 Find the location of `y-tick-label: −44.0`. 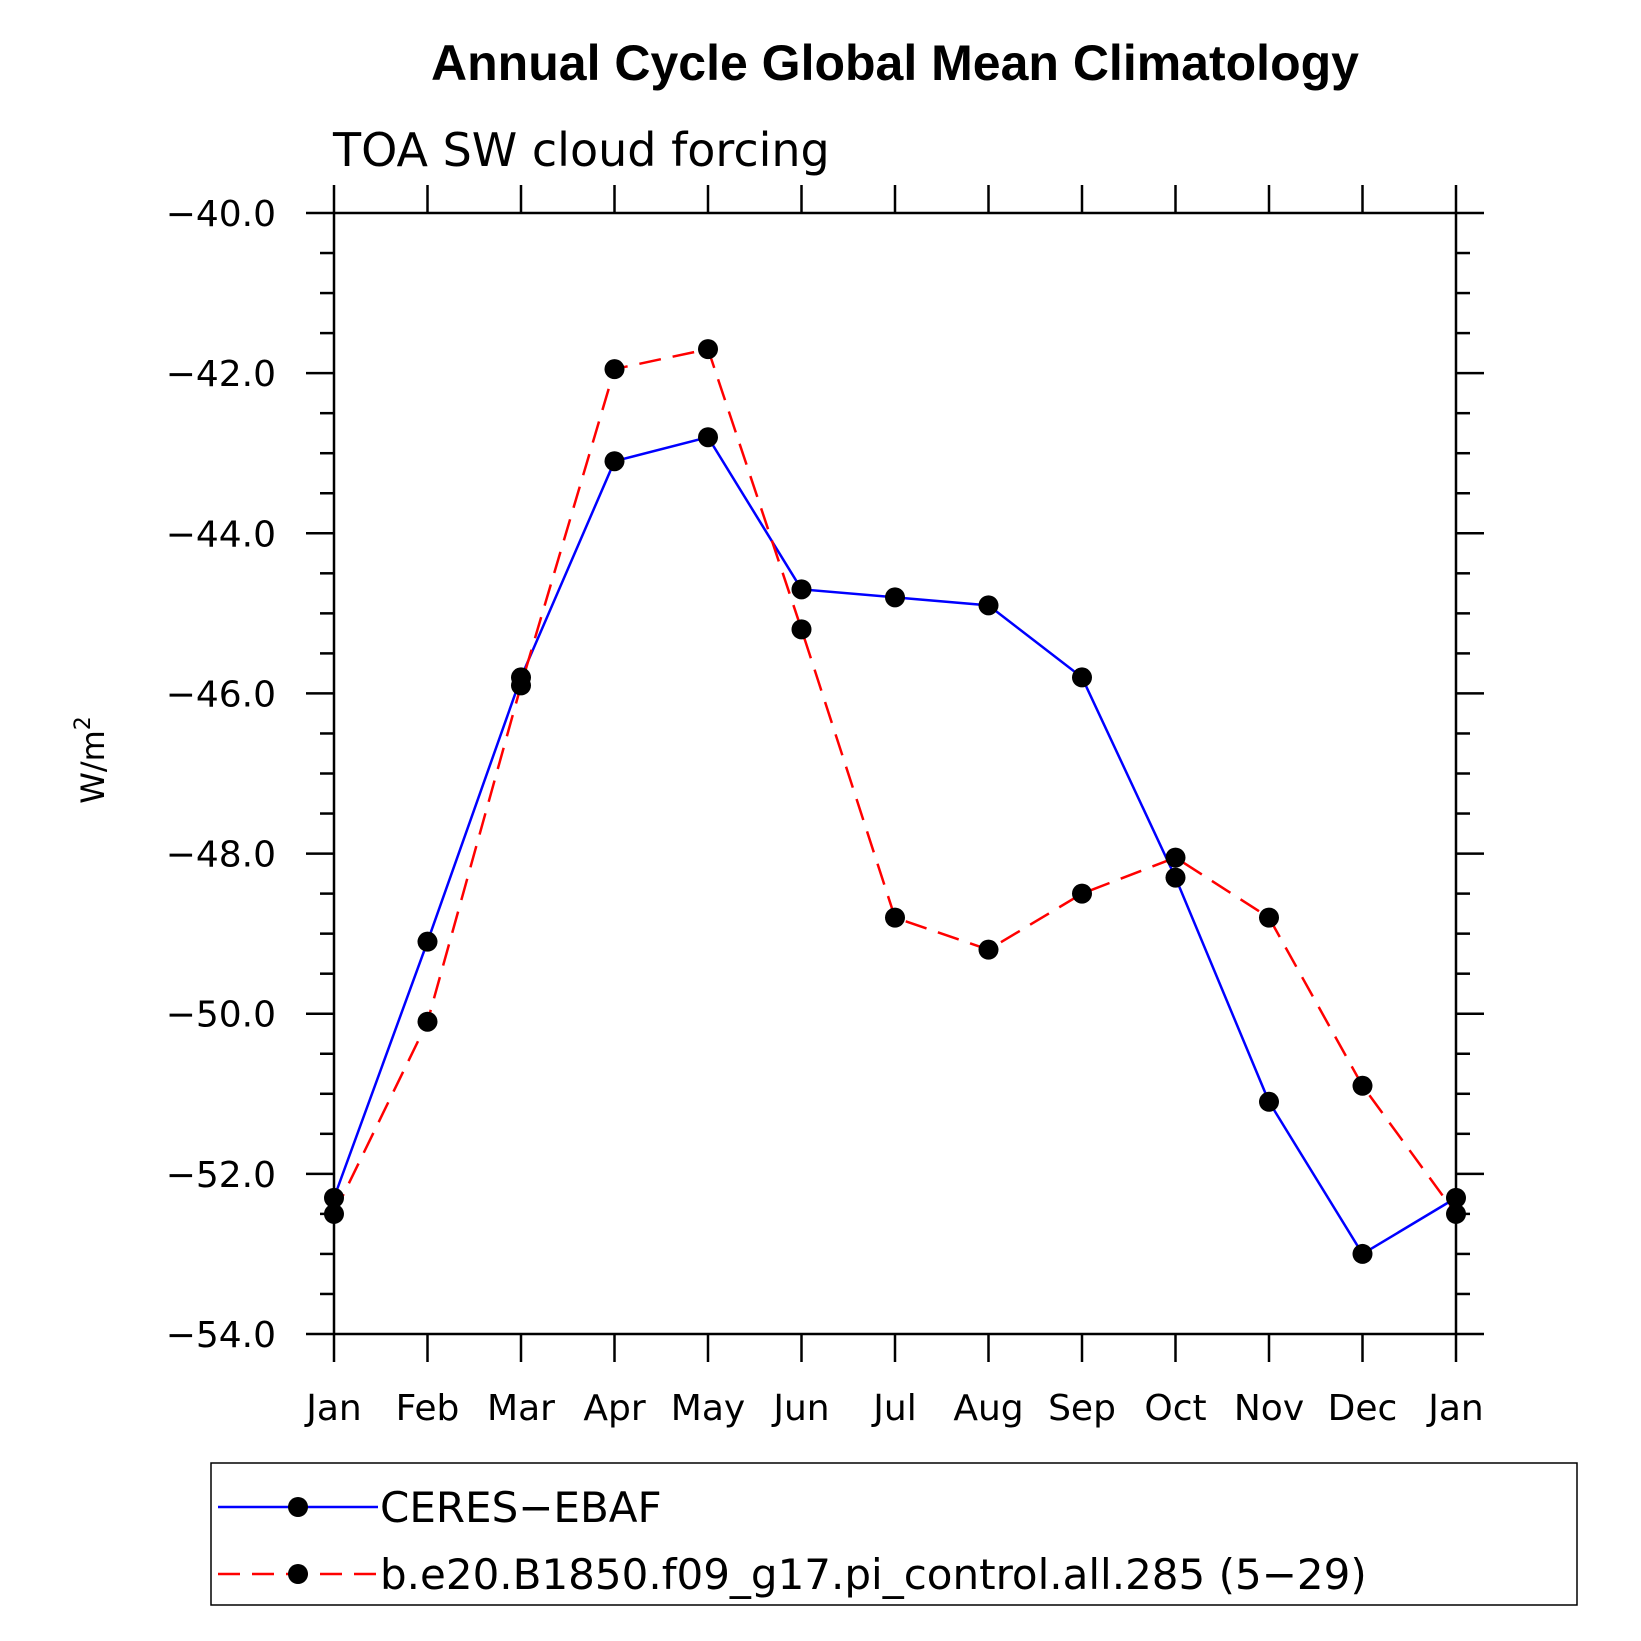

y-tick-label: −44.0 is located at coordinates (221, 534).